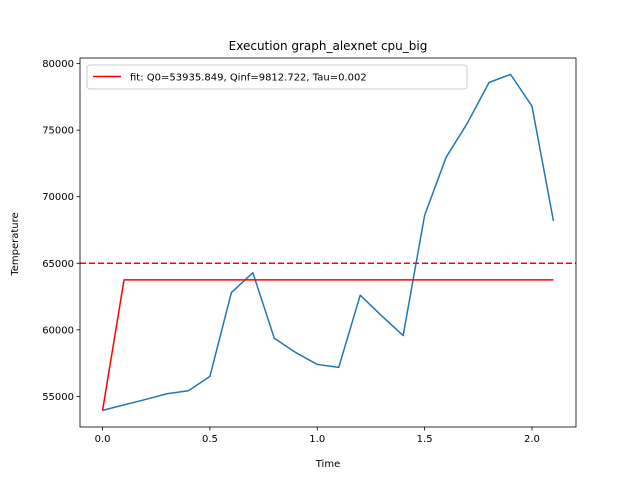 This screenshot has height=485, width=640. What do you see at coordinates (58, 397) in the screenshot?
I see `y-tick-label: 55000` at bounding box center [58, 397].